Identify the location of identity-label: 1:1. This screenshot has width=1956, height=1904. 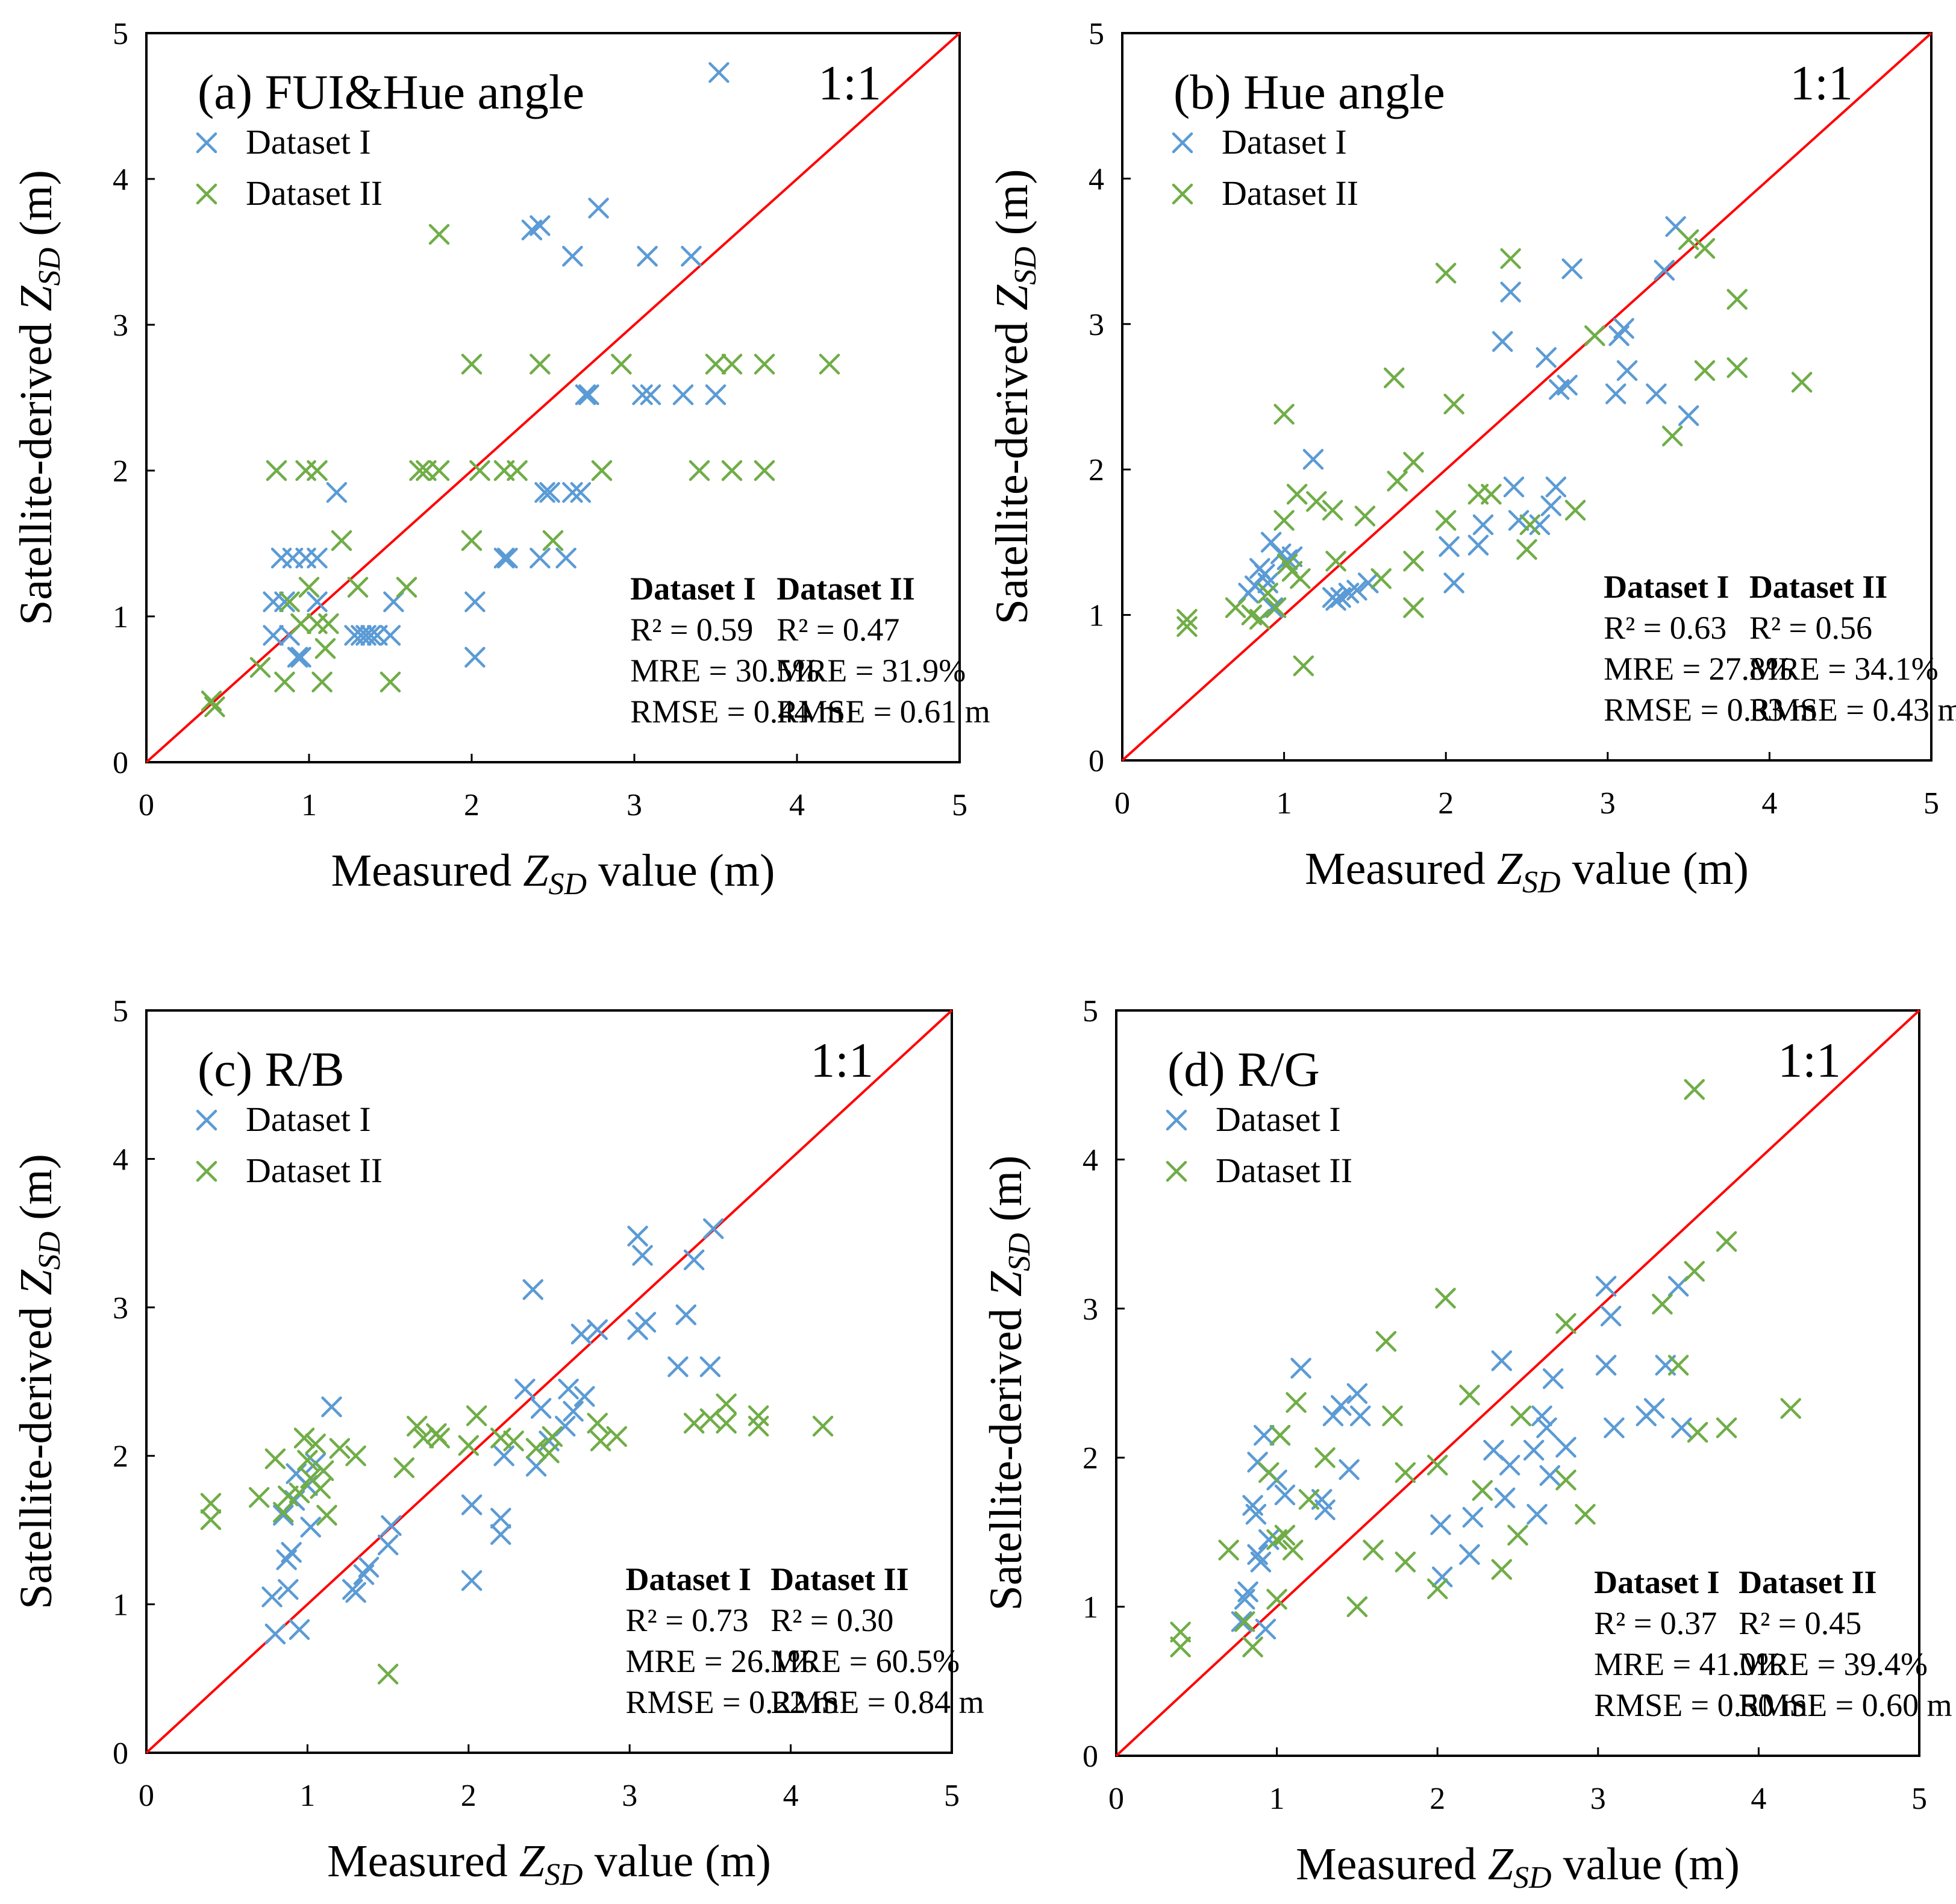
(850, 82).